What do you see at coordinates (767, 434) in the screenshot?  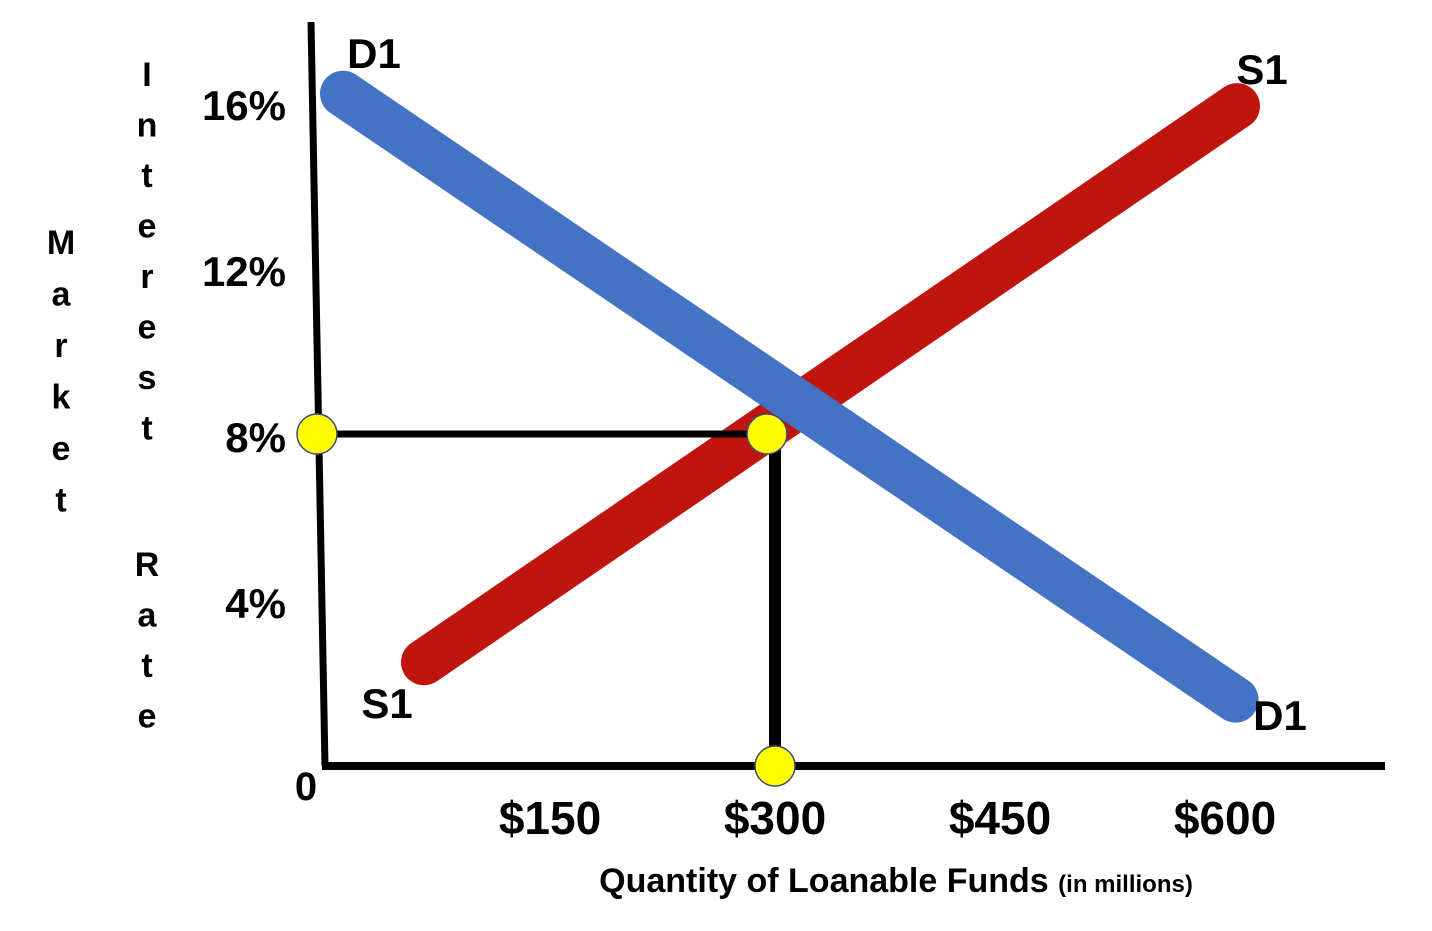 I see `equilibrium-point-marker` at bounding box center [767, 434].